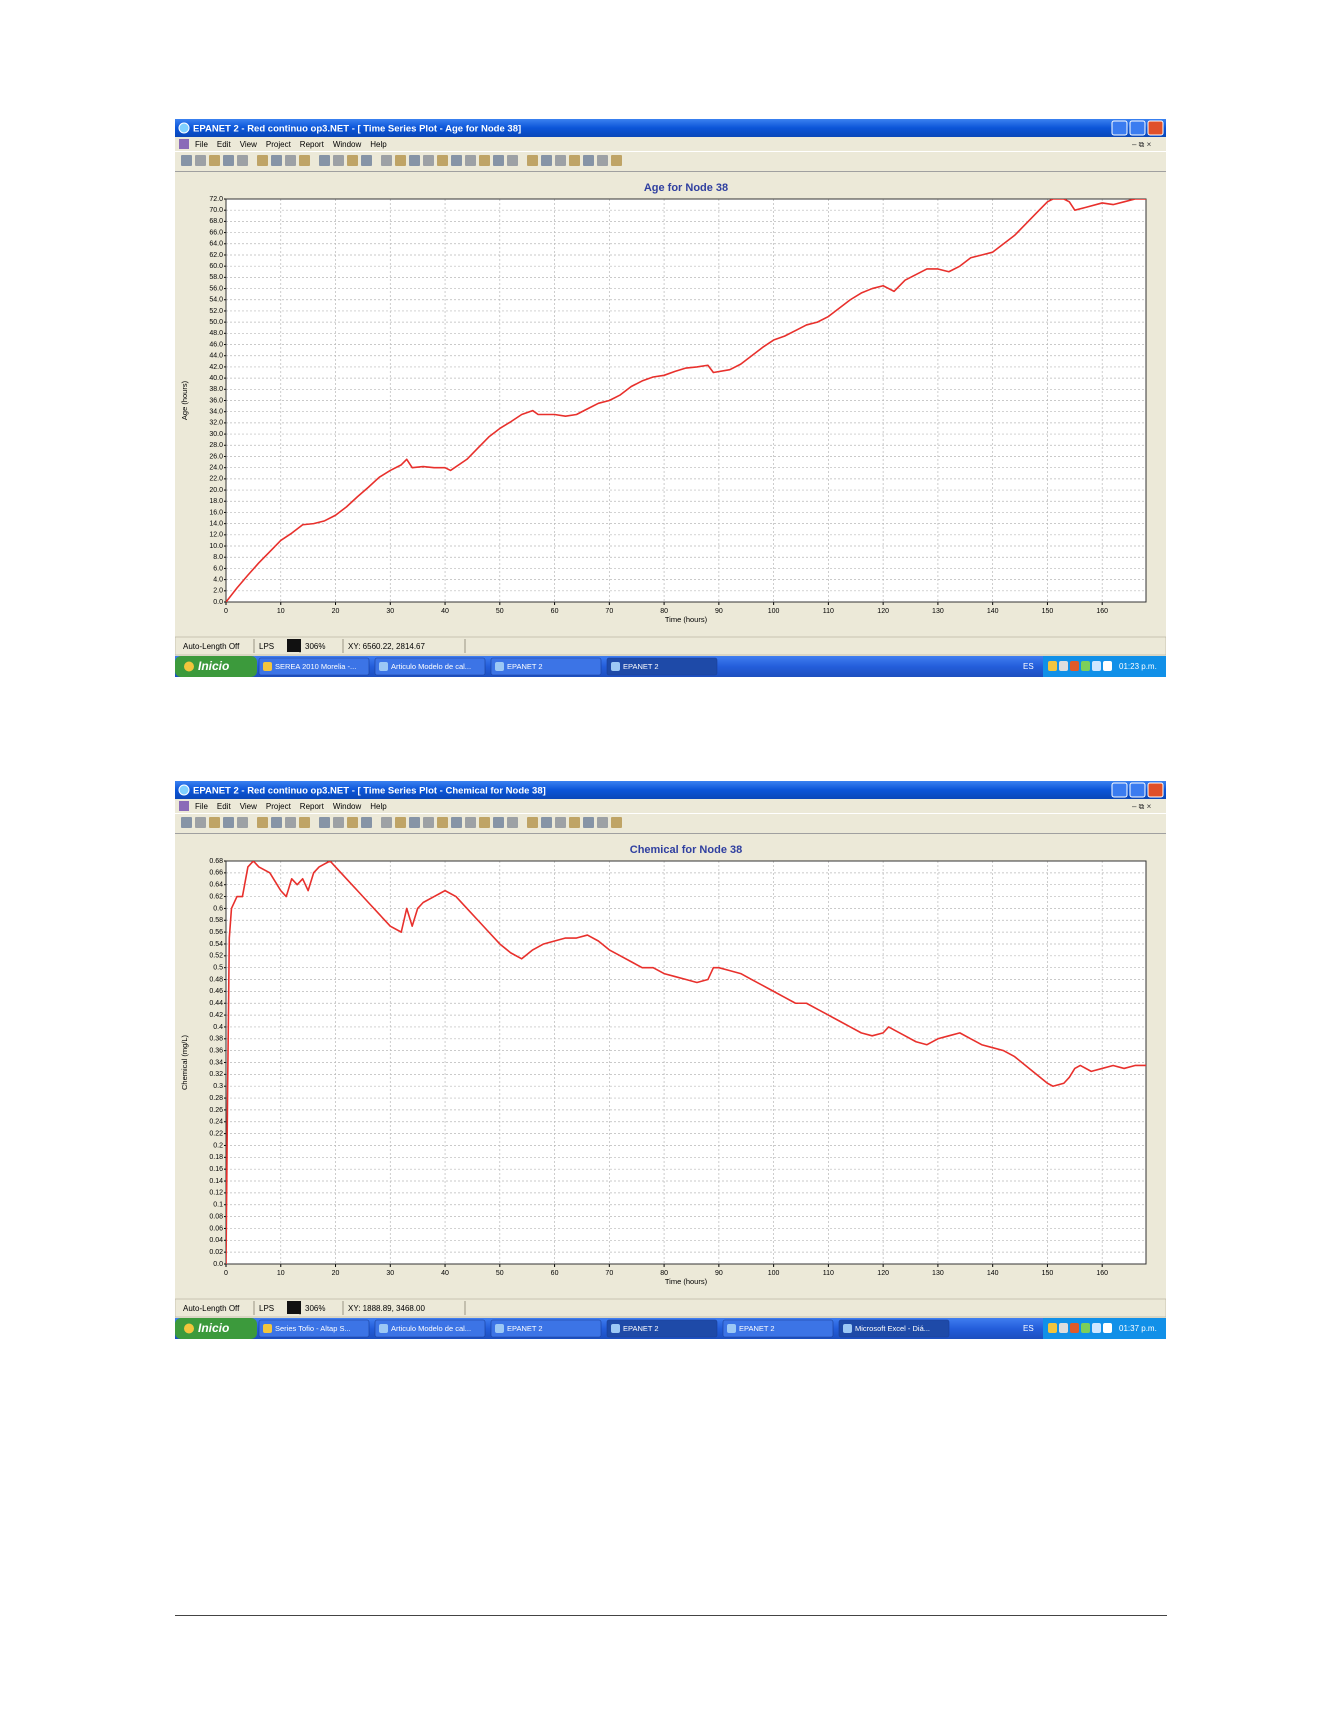 Image resolution: width=1338 pixels, height=1731 pixels. Describe the element at coordinates (670, 646) in the screenshot. I see `status-bar` at that location.